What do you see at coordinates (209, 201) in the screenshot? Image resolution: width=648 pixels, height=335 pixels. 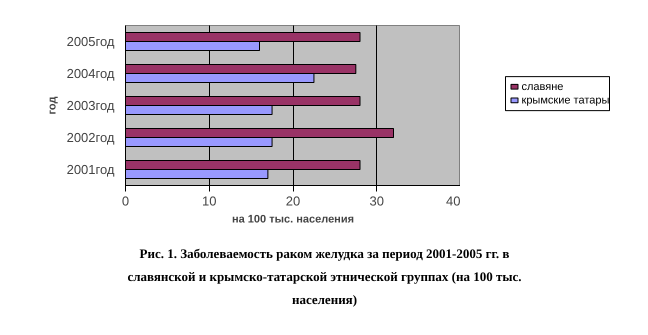 I see `x-tick-label: 10` at bounding box center [209, 201].